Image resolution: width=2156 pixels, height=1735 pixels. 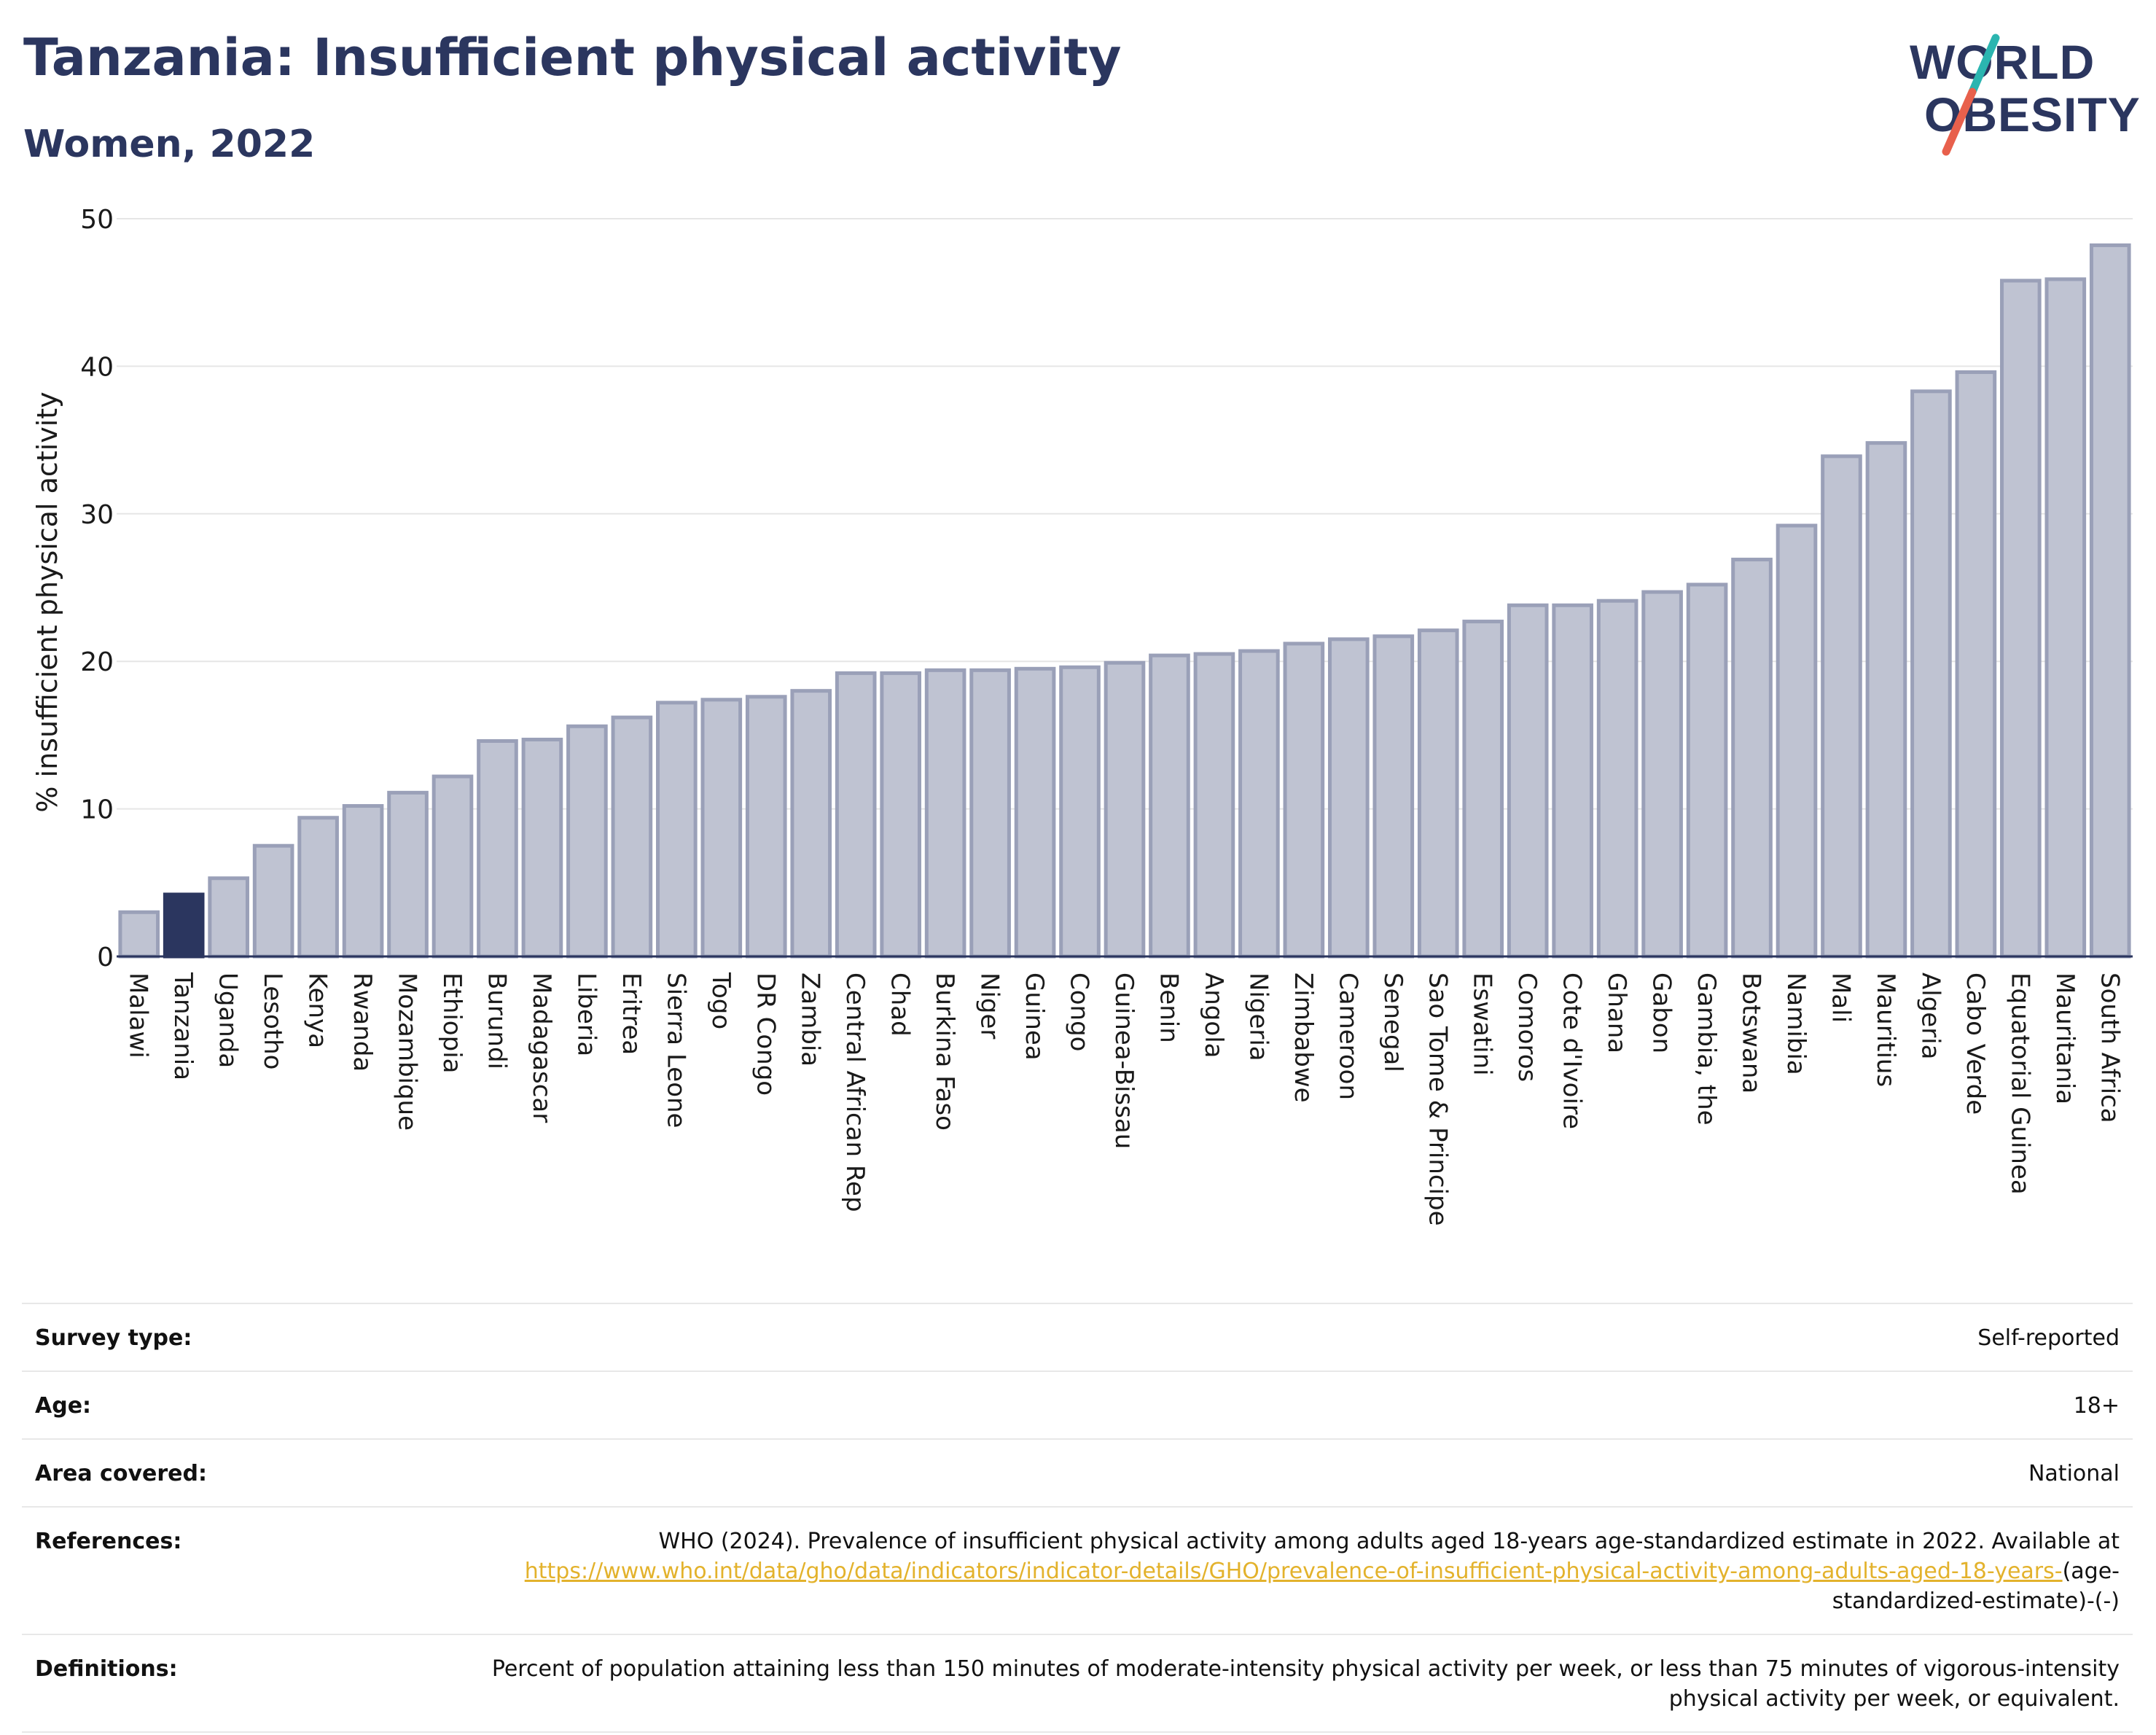 I want to click on table-row: Area covered: National, so click(x=1077, y=1472).